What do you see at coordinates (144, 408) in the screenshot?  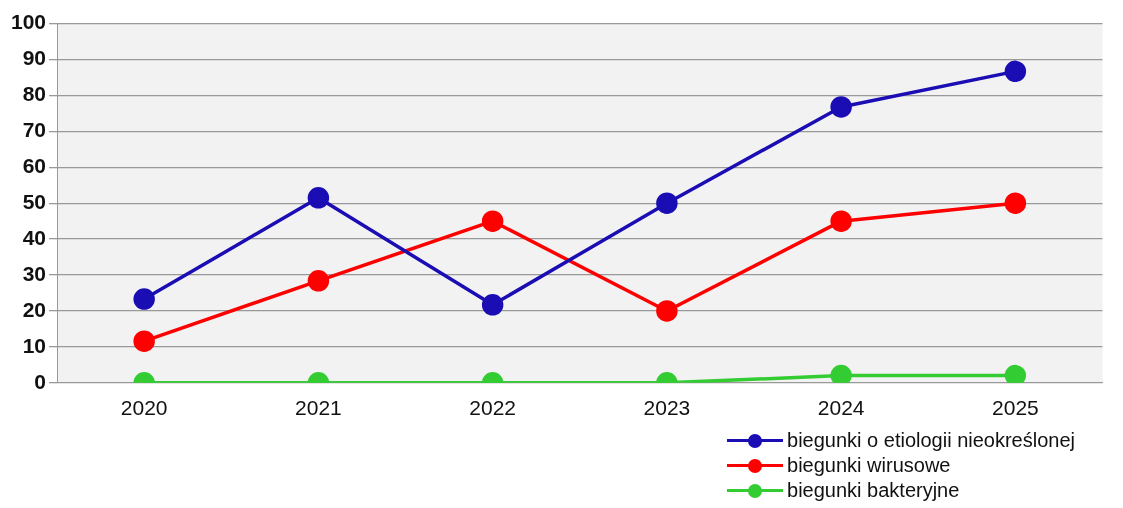 I see `x-tick-label: 2020` at bounding box center [144, 408].